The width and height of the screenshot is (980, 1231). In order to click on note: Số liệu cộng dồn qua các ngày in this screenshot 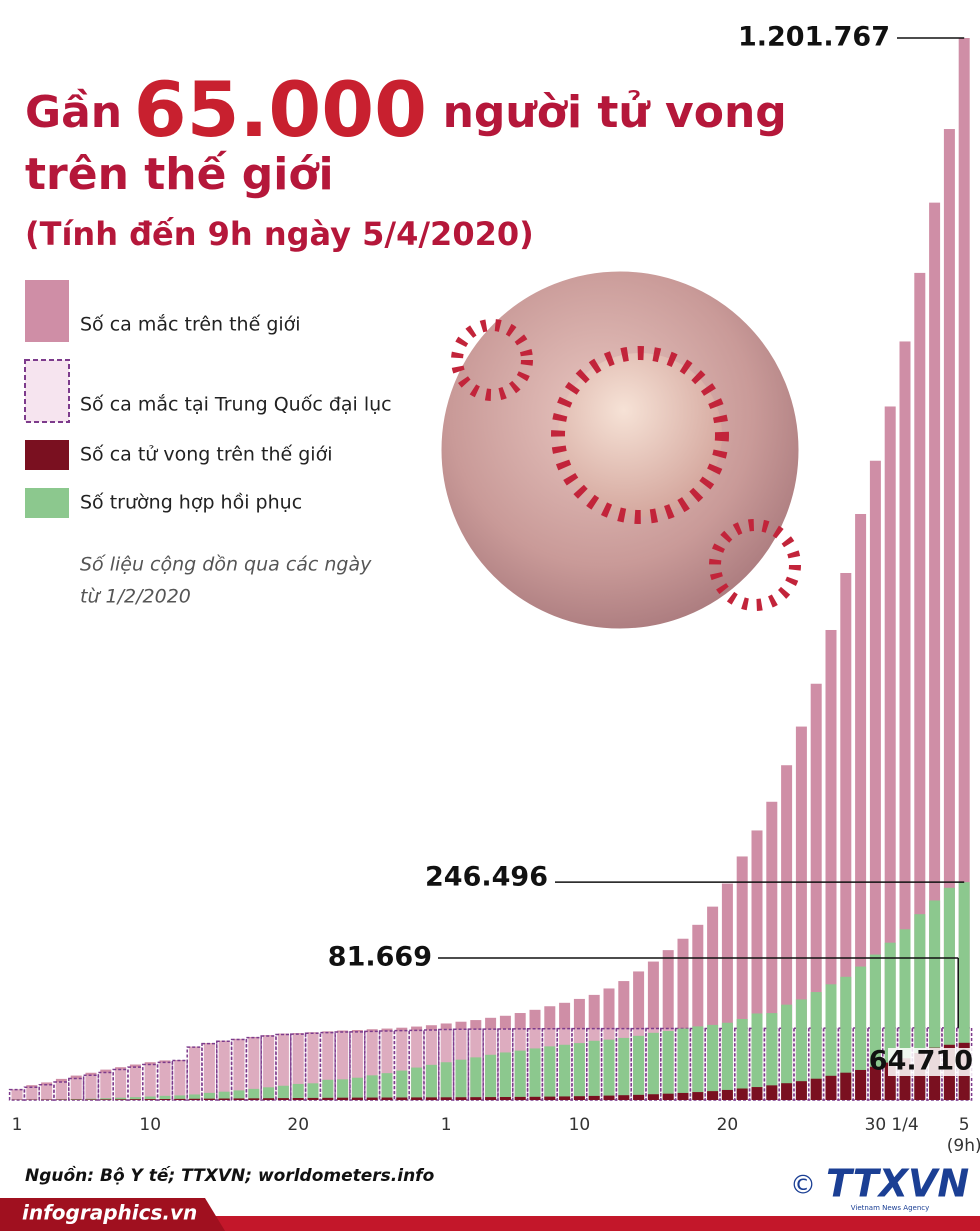, I will do `click(226, 565)`.